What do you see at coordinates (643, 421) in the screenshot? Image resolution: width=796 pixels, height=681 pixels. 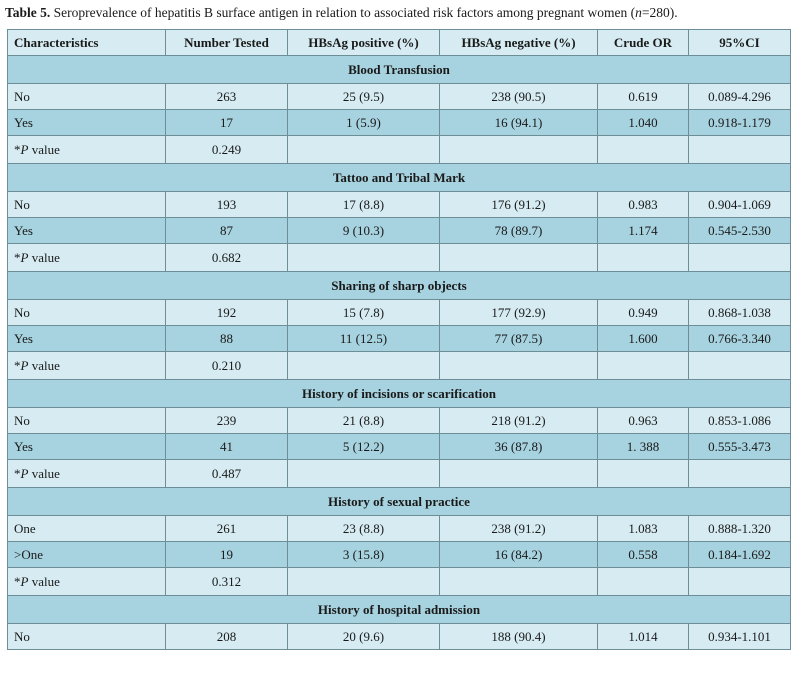 I see `cell-crude-or: 0.963` at bounding box center [643, 421].